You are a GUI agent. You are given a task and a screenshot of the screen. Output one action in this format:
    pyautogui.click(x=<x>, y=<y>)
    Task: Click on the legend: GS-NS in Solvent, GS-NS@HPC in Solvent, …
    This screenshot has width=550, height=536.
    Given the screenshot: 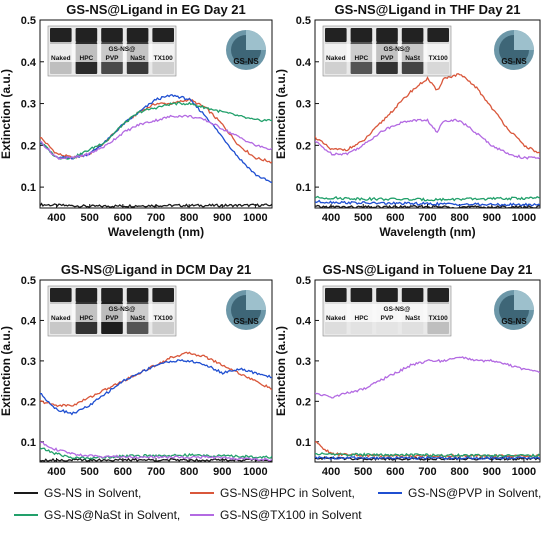 What is the action you would take?
    pyautogui.click(x=275, y=508)
    